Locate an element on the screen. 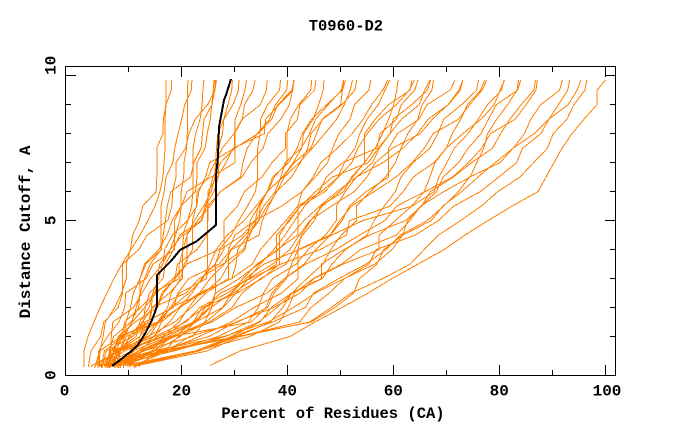 The image size is (680, 440). svg-text: 60 is located at coordinates (393, 391).